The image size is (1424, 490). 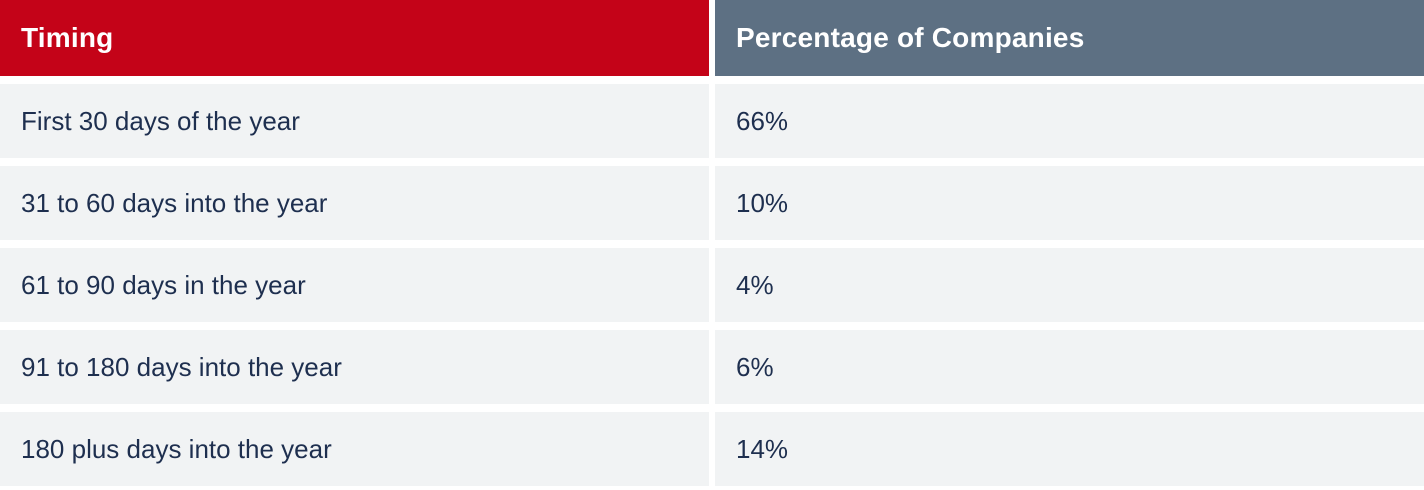 What do you see at coordinates (354, 203) in the screenshot?
I see `timing-cell: 31 to 60 days into the year` at bounding box center [354, 203].